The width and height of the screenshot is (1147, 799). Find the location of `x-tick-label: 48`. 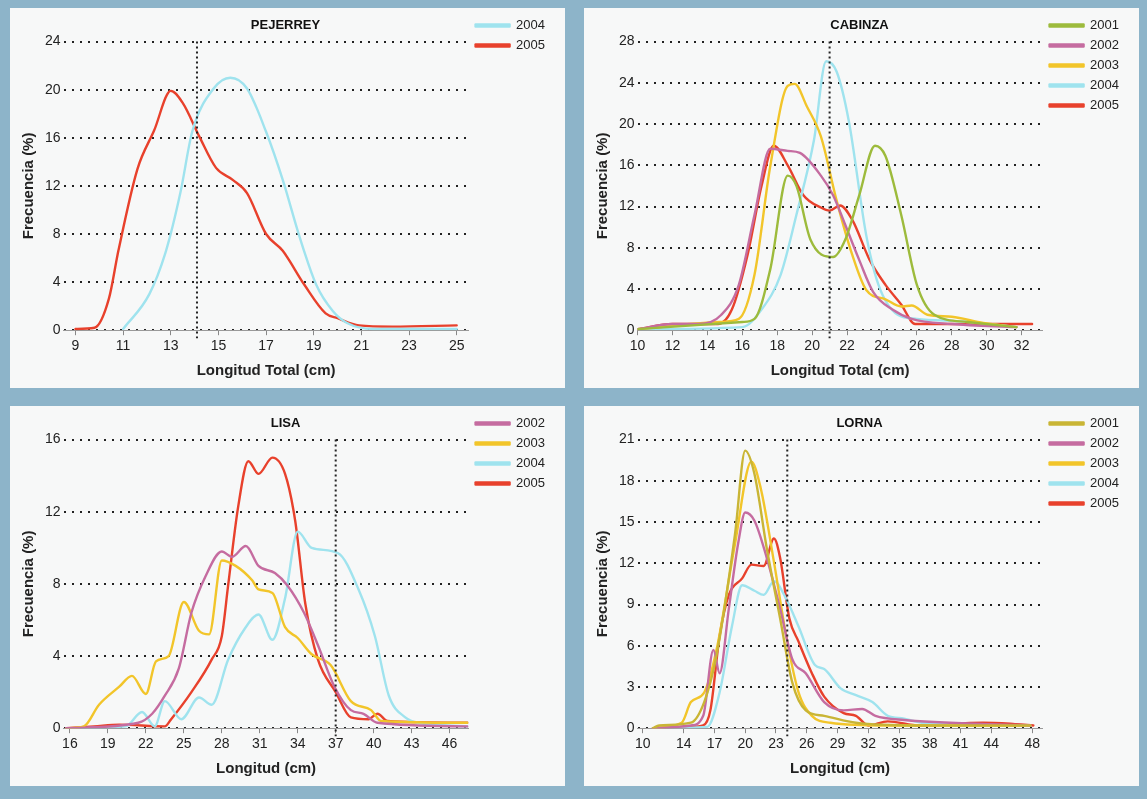

x-tick-label: 48 is located at coordinates (1032, 743).